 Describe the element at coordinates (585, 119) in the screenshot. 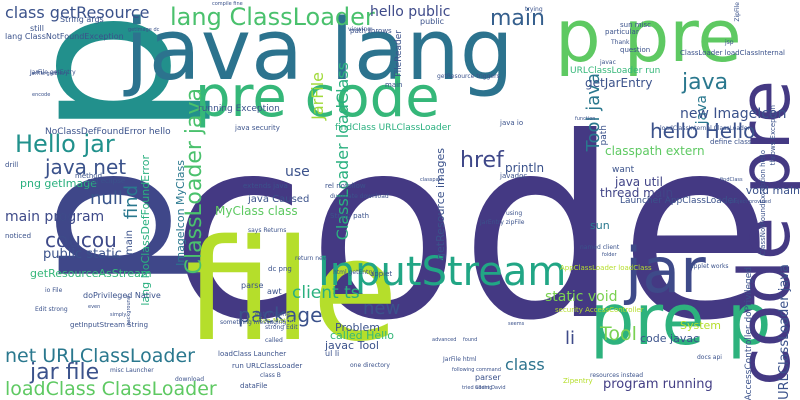

I see `cloud-word: function` at that location.